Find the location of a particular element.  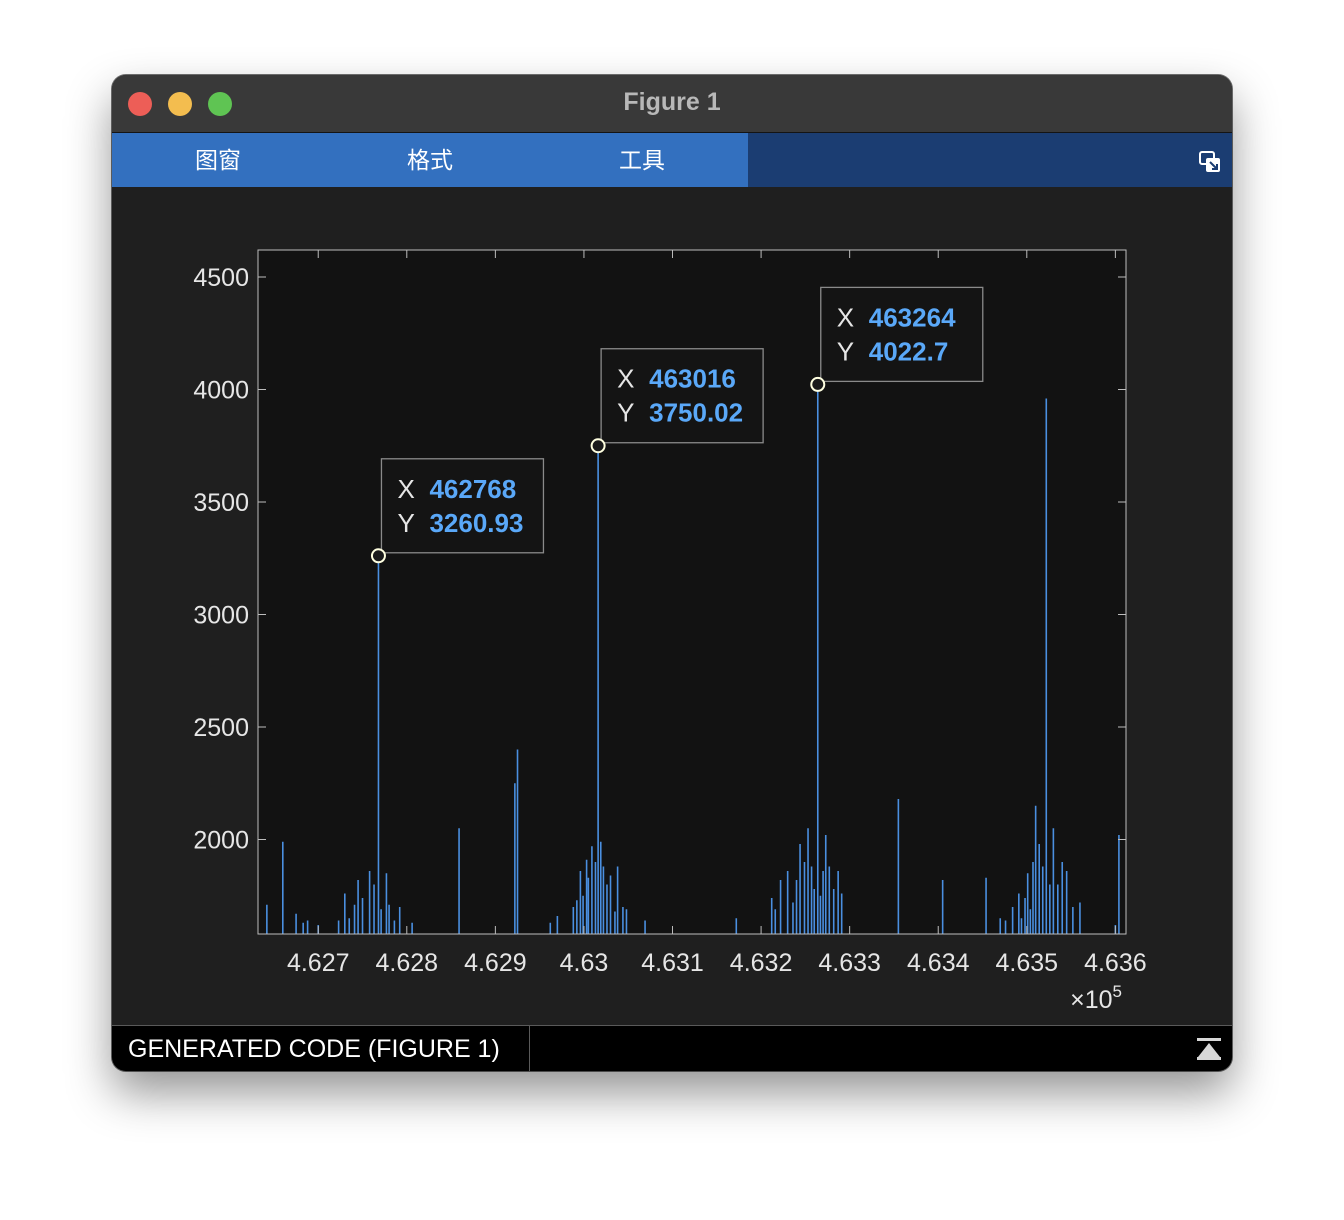

x-exponent-label: ×10⁵ is located at coordinates (1096, 998).